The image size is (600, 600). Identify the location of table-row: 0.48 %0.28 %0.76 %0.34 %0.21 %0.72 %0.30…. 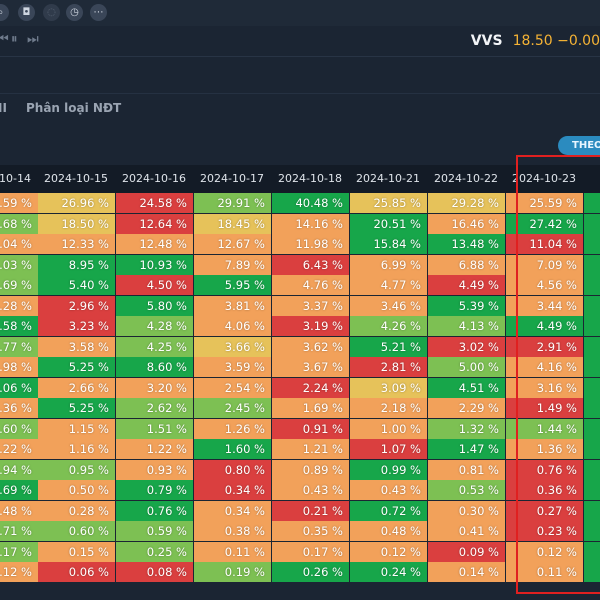
(300, 510).